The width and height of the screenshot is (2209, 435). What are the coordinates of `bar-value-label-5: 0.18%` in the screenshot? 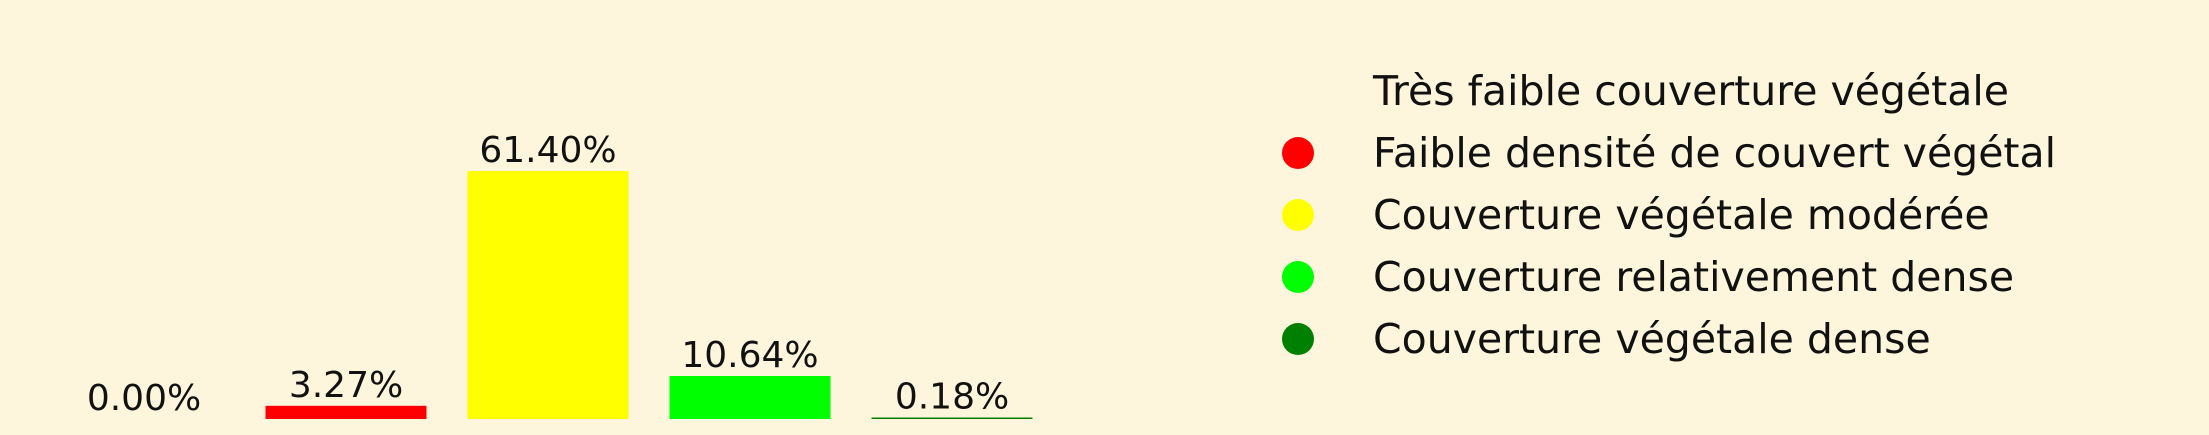 It's located at (952, 397).